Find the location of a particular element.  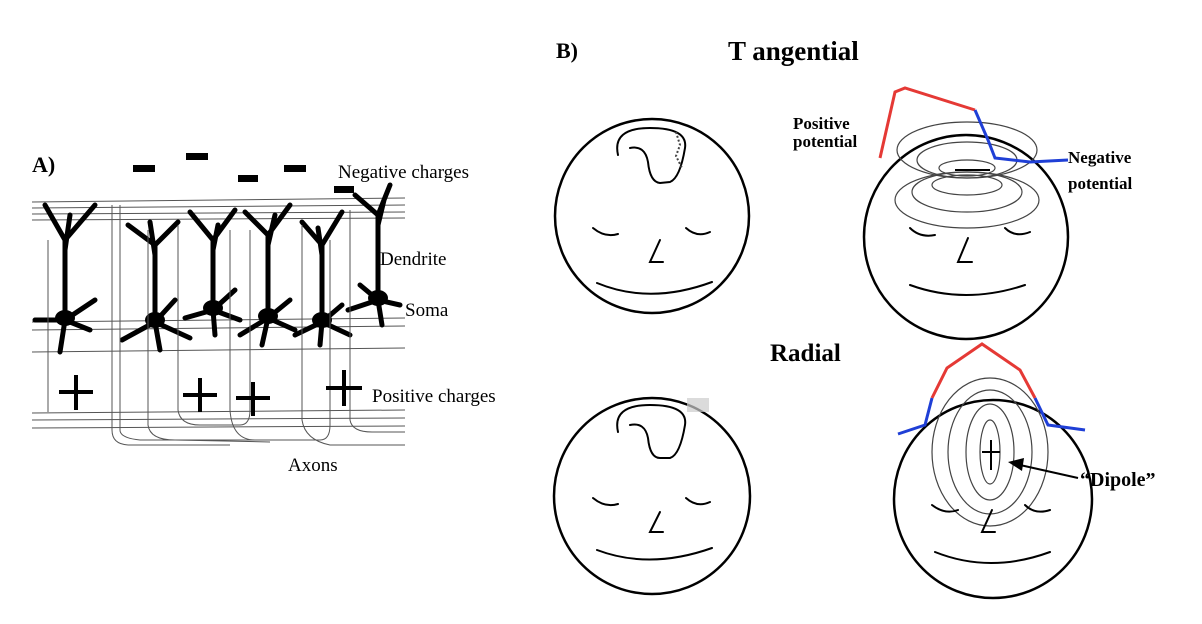

pyramidal-neurons is located at coordinates (217, 268).